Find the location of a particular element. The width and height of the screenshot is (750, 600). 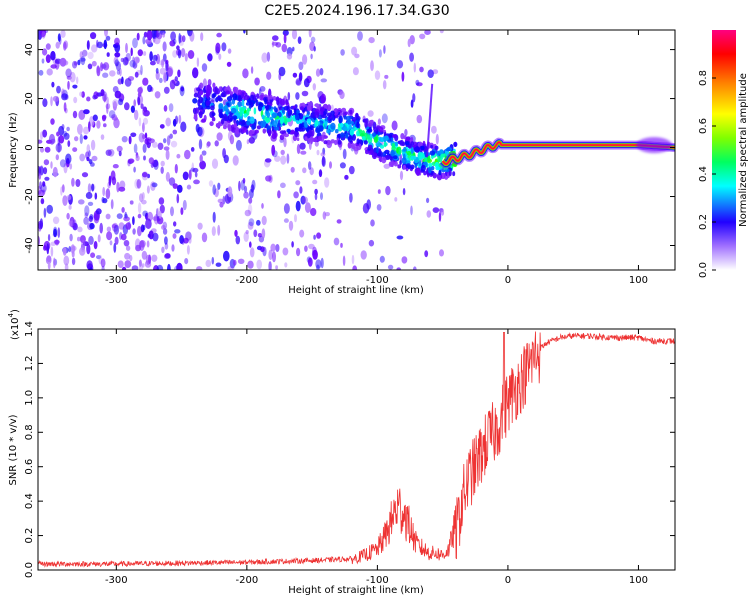

x-tick-label: -200 is located at coordinates (247, 580).